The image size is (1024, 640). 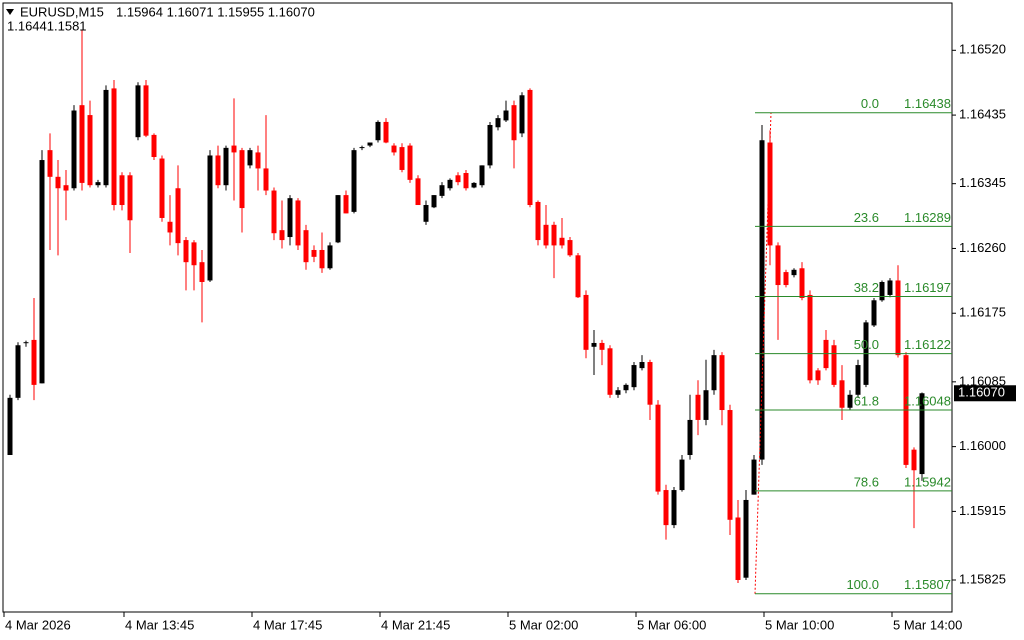 I want to click on fib-price: 1.16122, so click(x=927, y=344).